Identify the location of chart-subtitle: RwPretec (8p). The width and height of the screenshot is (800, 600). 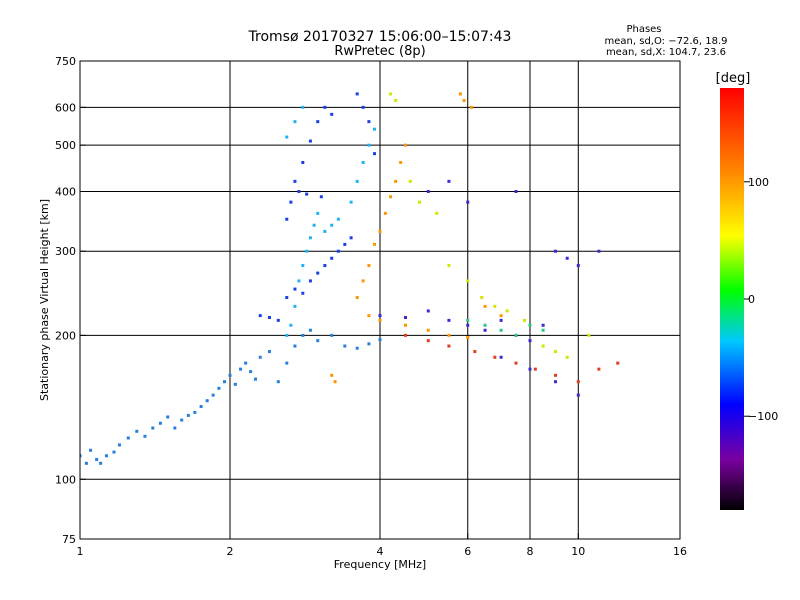
(379, 51).